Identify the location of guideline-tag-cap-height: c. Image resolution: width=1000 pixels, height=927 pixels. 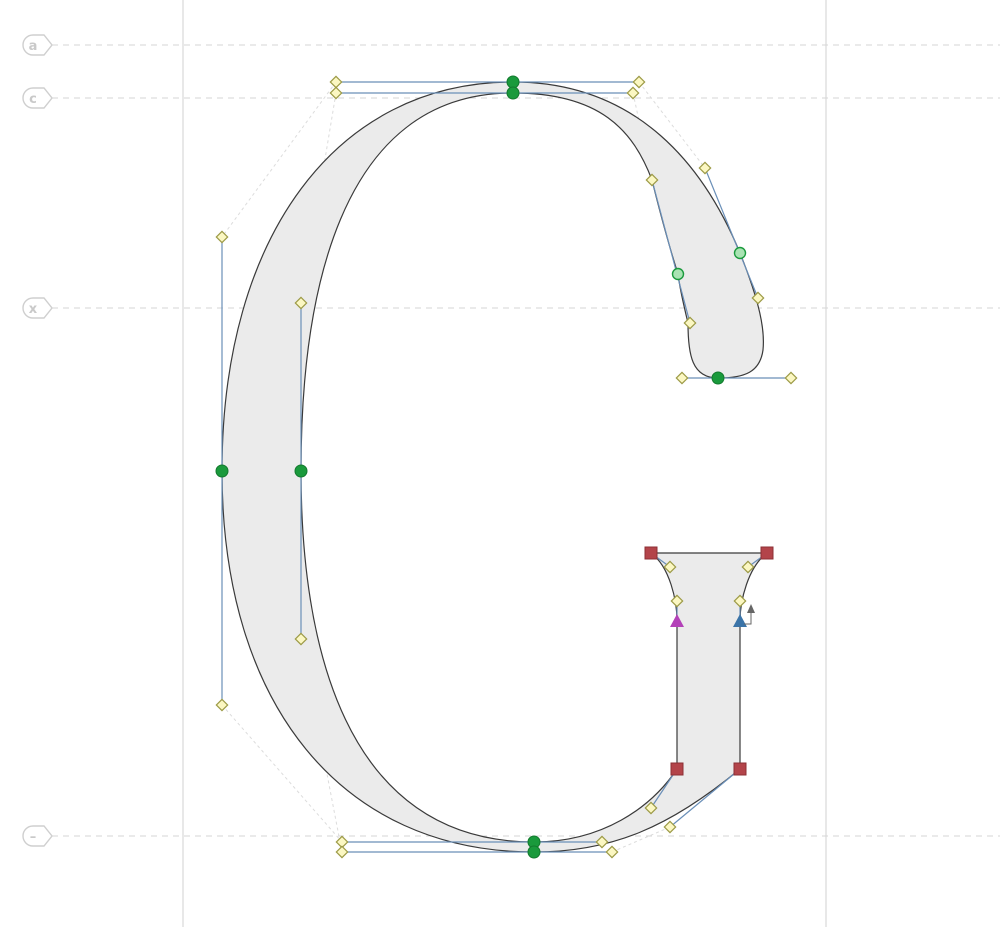
(37, 98).